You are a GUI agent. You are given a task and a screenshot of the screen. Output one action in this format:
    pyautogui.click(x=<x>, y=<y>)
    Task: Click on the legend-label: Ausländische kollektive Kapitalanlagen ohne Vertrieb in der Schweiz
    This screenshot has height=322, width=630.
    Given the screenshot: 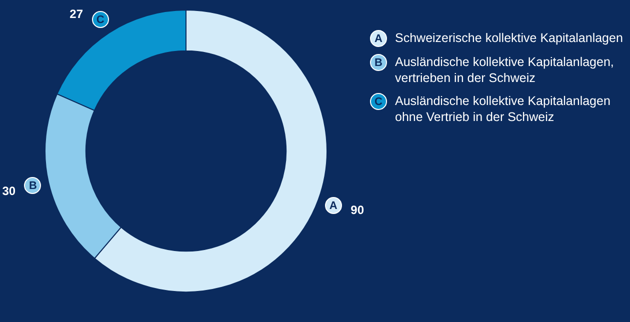 What is the action you would take?
    pyautogui.click(x=503, y=109)
    